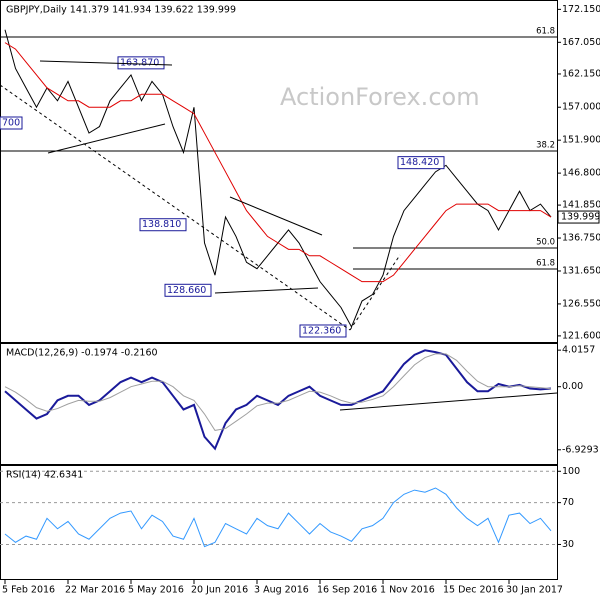 Image resolution: width=600 pixels, height=600 pixels. What do you see at coordinates (581, 140) in the screenshot?
I see `y-tick-label: 151.900` at bounding box center [581, 140].